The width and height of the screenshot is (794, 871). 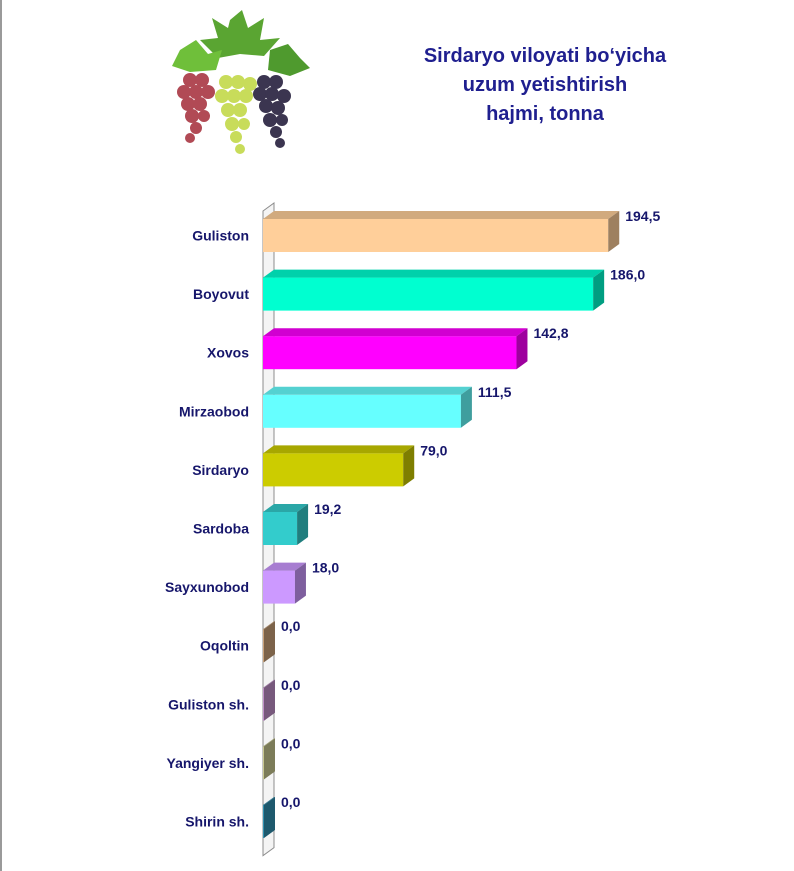 What do you see at coordinates (325, 568) in the screenshot?
I see `value-label: 18,0` at bounding box center [325, 568].